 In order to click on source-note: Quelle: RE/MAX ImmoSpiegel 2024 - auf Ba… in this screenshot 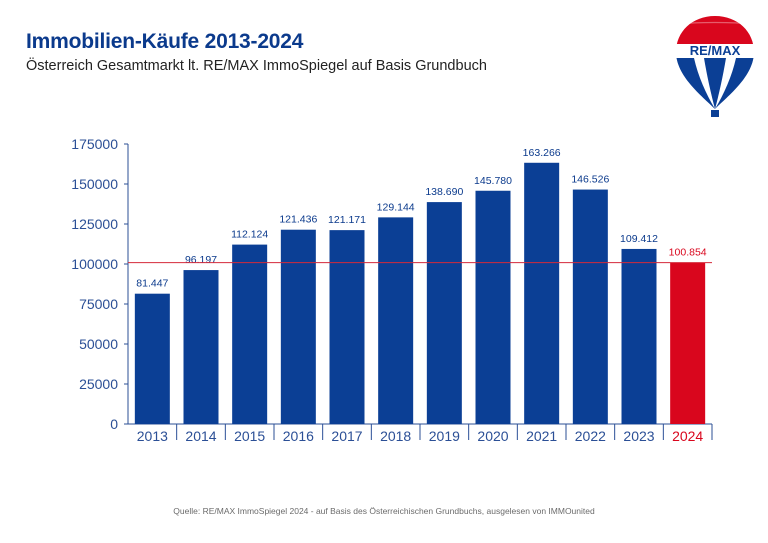, I will do `click(384, 511)`.